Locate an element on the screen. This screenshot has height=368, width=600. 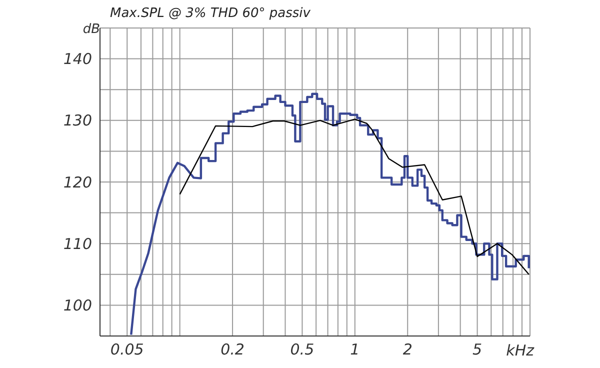
y-tick-label: 130 is located at coordinates (77, 121).